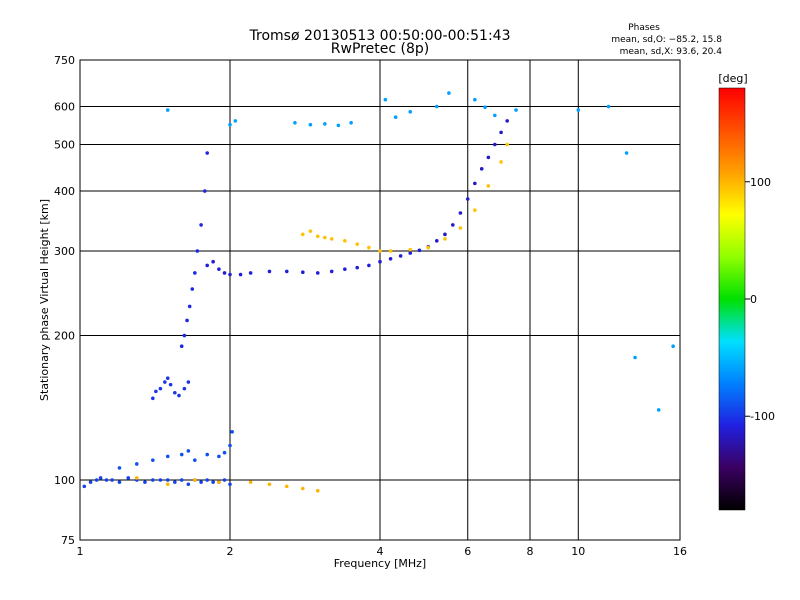 The width and height of the screenshot is (800, 600). Describe the element at coordinates (732, 78) in the screenshot. I see `colorbar-label: [deg]` at that location.